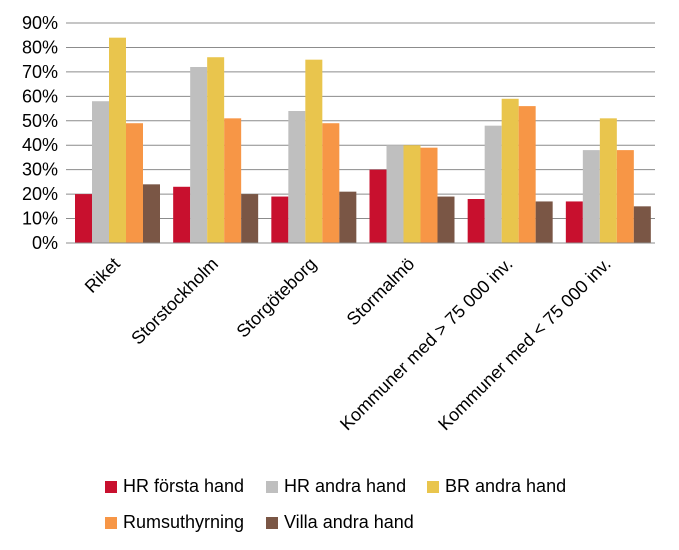  Describe the element at coordinates (524, 344) in the screenshot. I see `x-tick-label: Kommuner med < 75 000 inv.` at that location.